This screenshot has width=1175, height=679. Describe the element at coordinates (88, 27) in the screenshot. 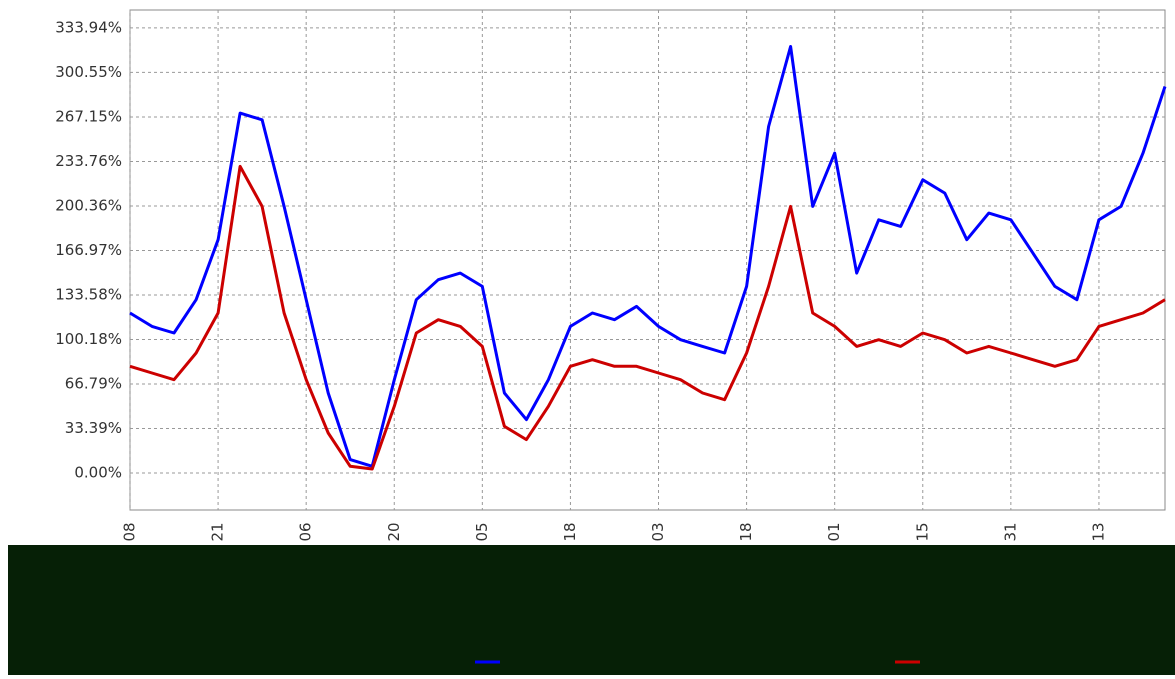

I see `y-tick-label: 333.94%` at that location.